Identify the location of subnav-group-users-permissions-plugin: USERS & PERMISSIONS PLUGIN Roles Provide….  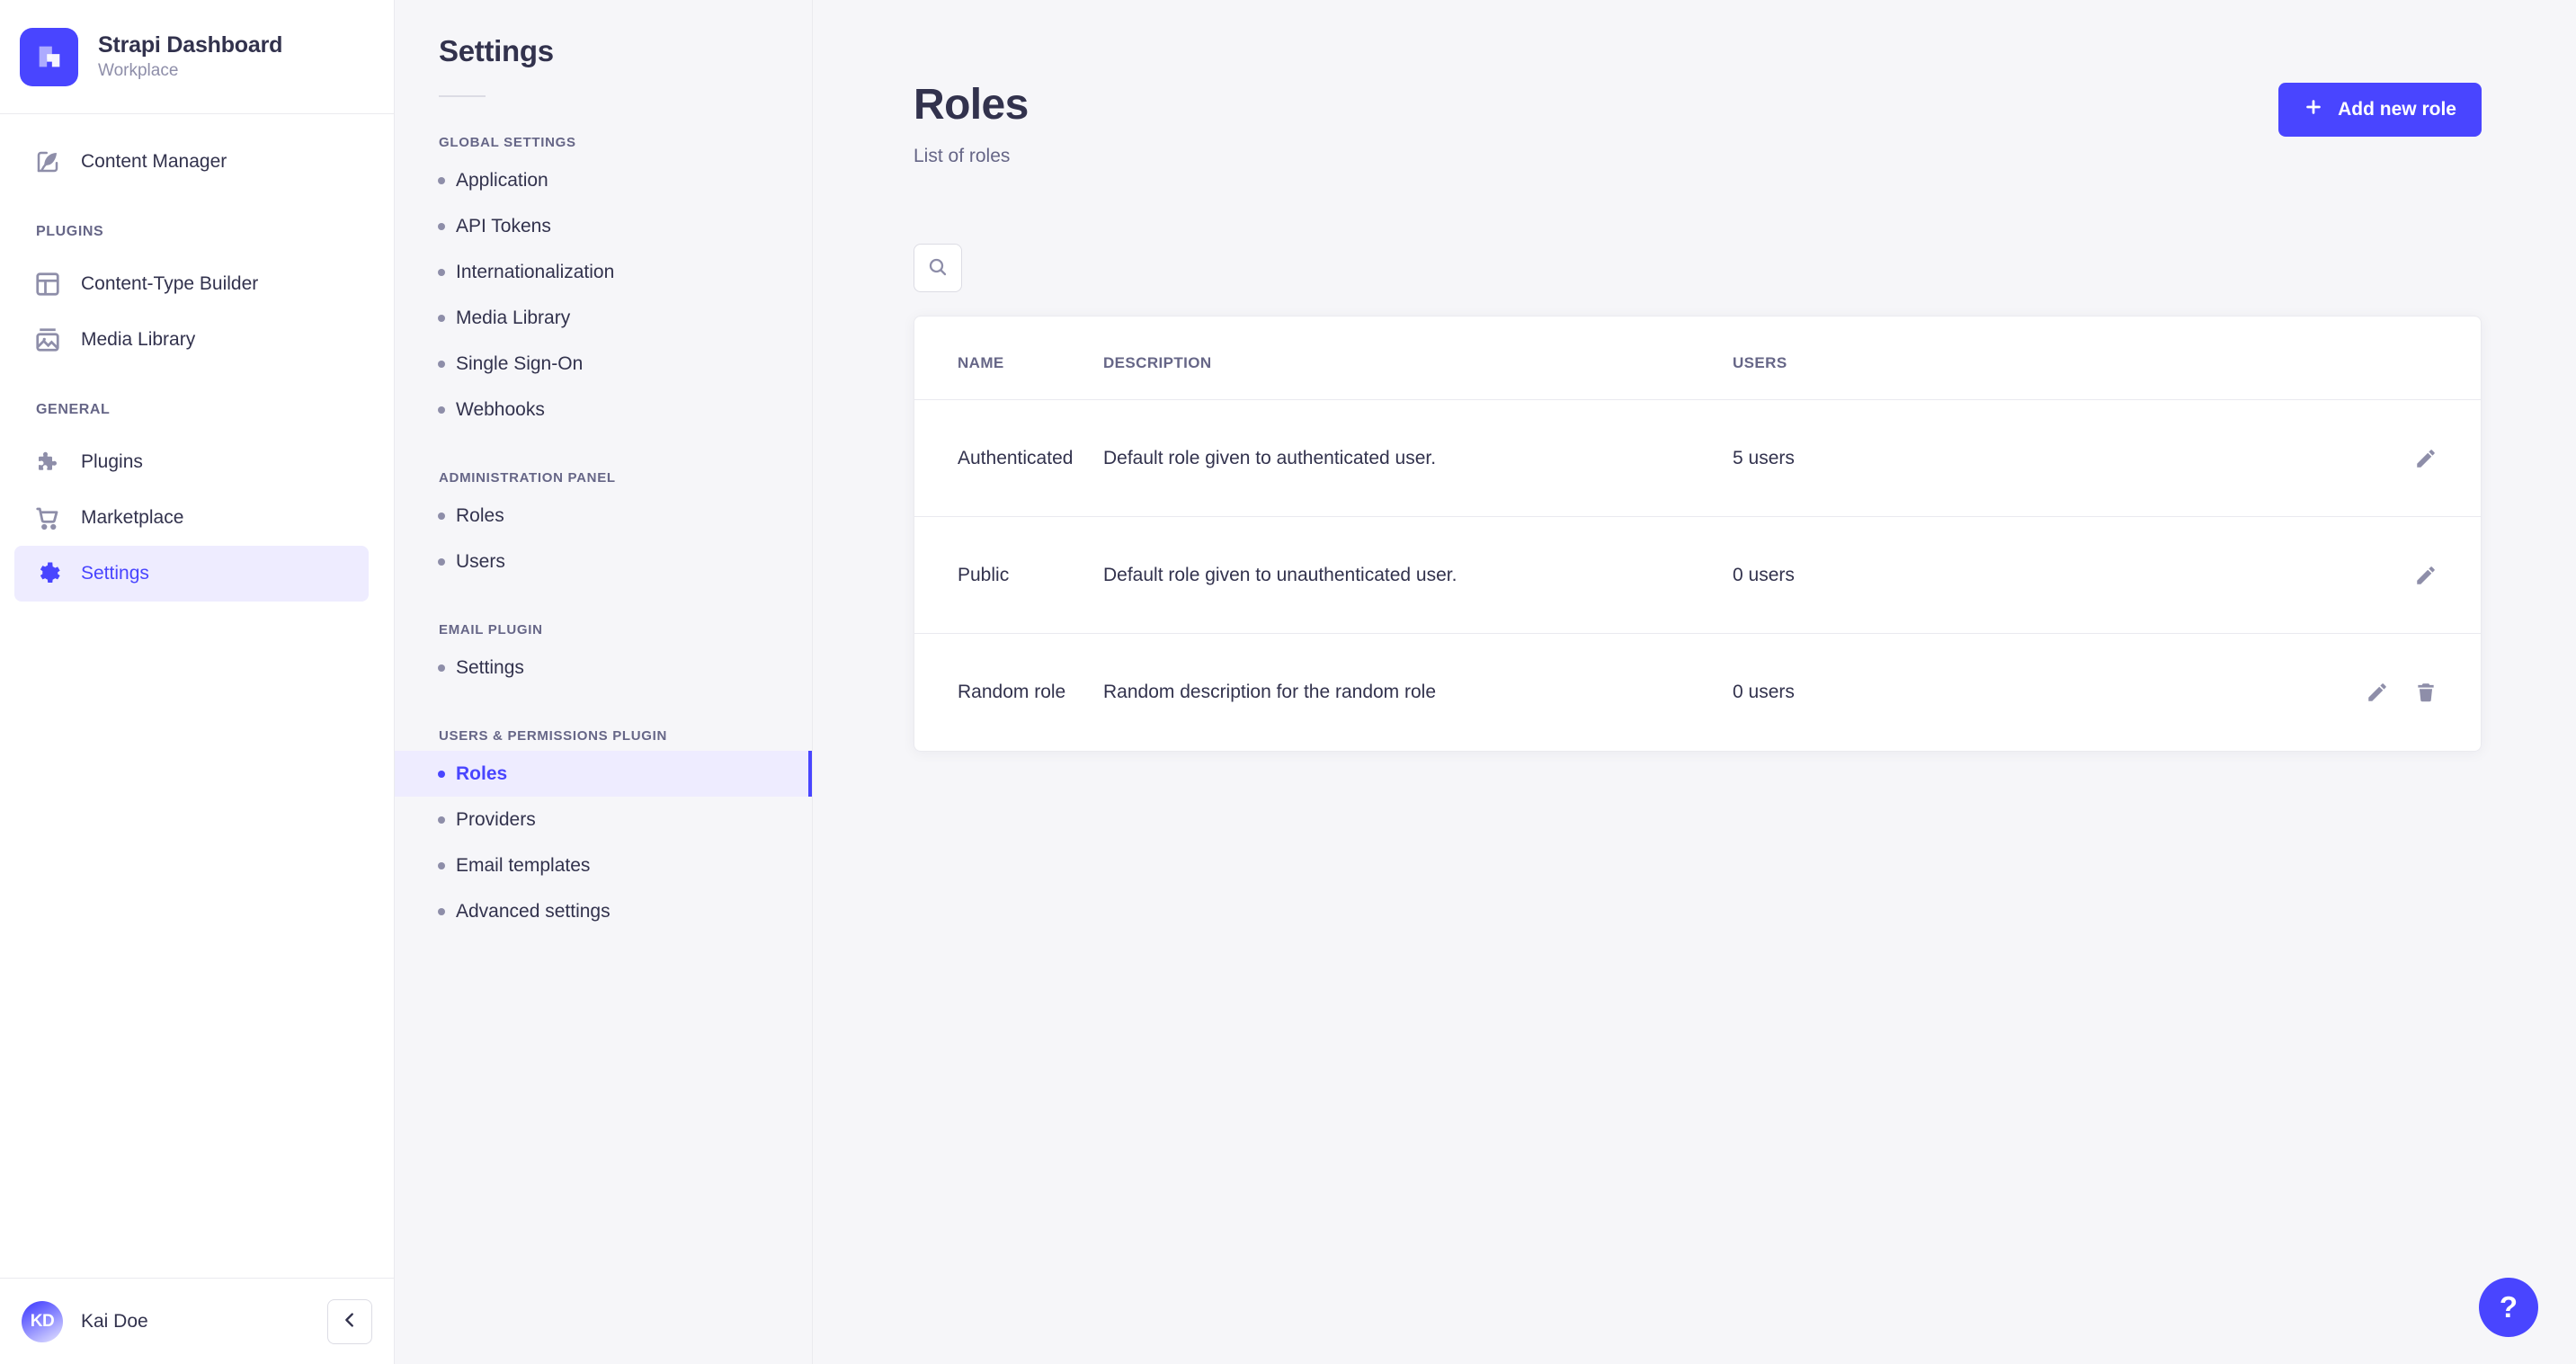
(604, 831).